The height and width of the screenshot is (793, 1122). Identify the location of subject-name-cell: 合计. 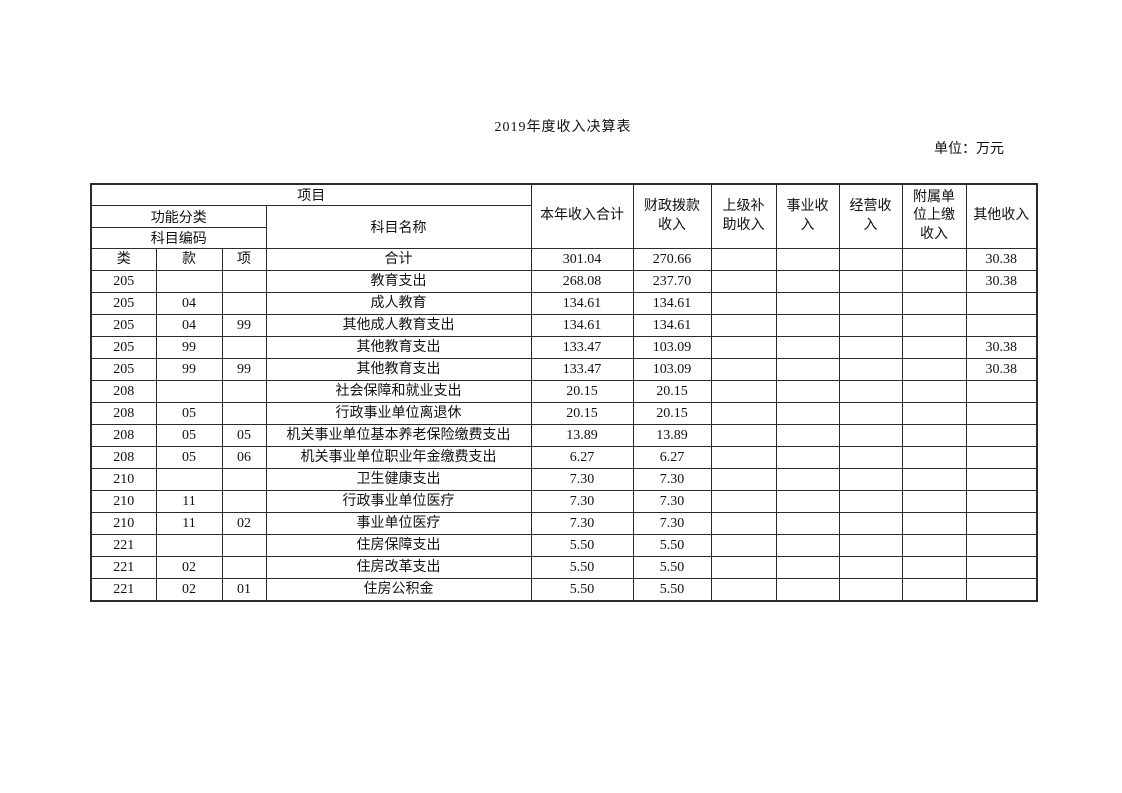
(398, 259).